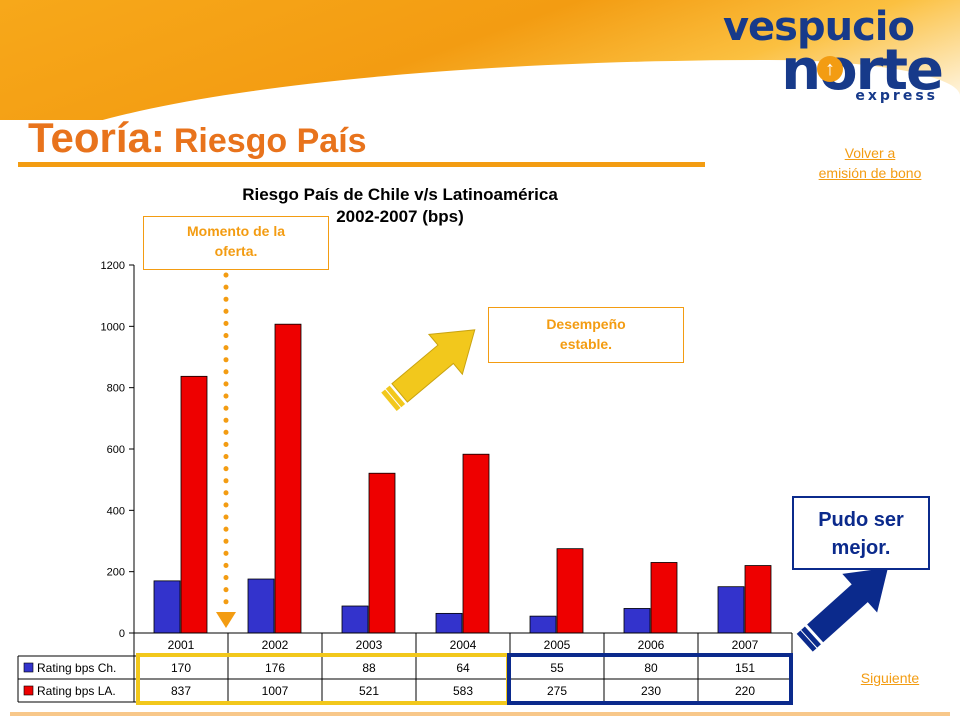  I want to click on x-category-label: 2001, so click(181, 645).